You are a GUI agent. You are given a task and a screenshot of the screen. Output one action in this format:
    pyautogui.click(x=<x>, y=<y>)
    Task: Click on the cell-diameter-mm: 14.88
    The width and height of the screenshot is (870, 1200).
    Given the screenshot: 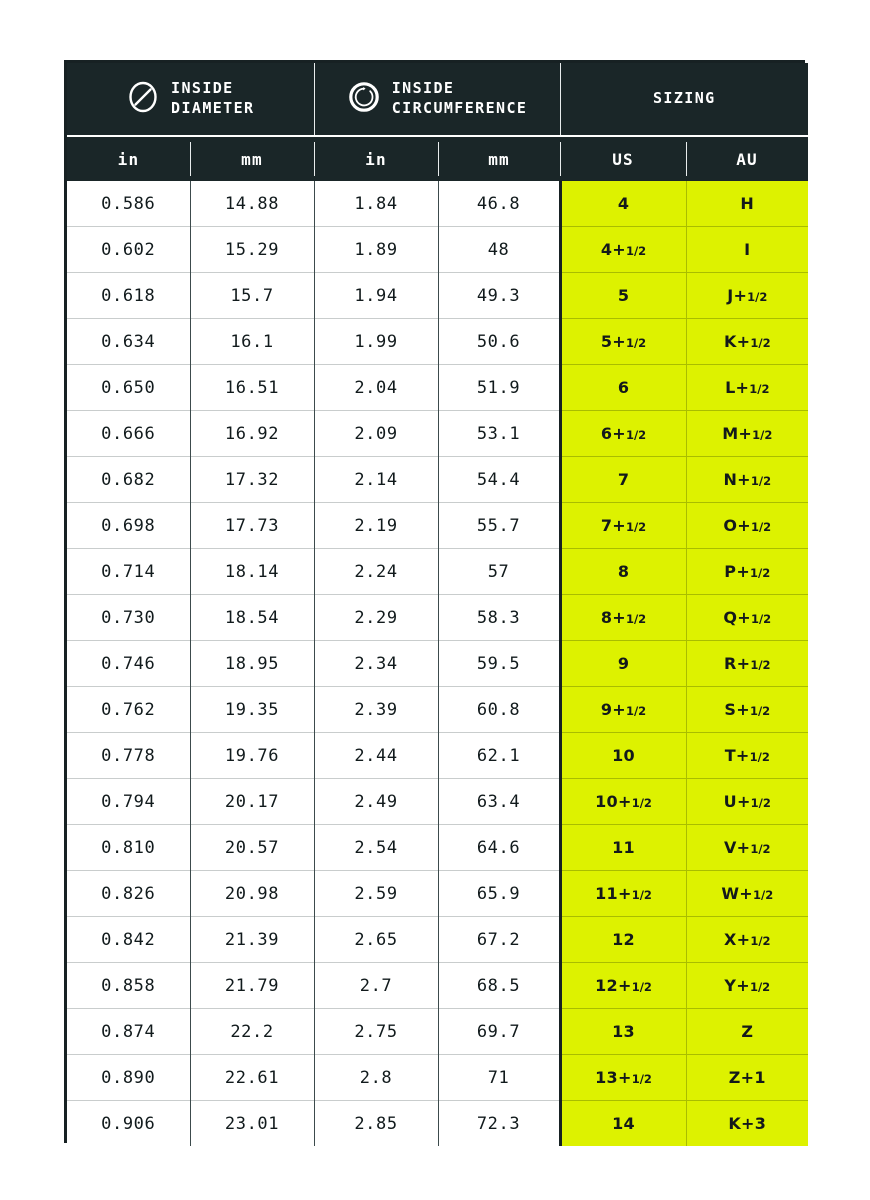 What is the action you would take?
    pyautogui.click(x=252, y=204)
    